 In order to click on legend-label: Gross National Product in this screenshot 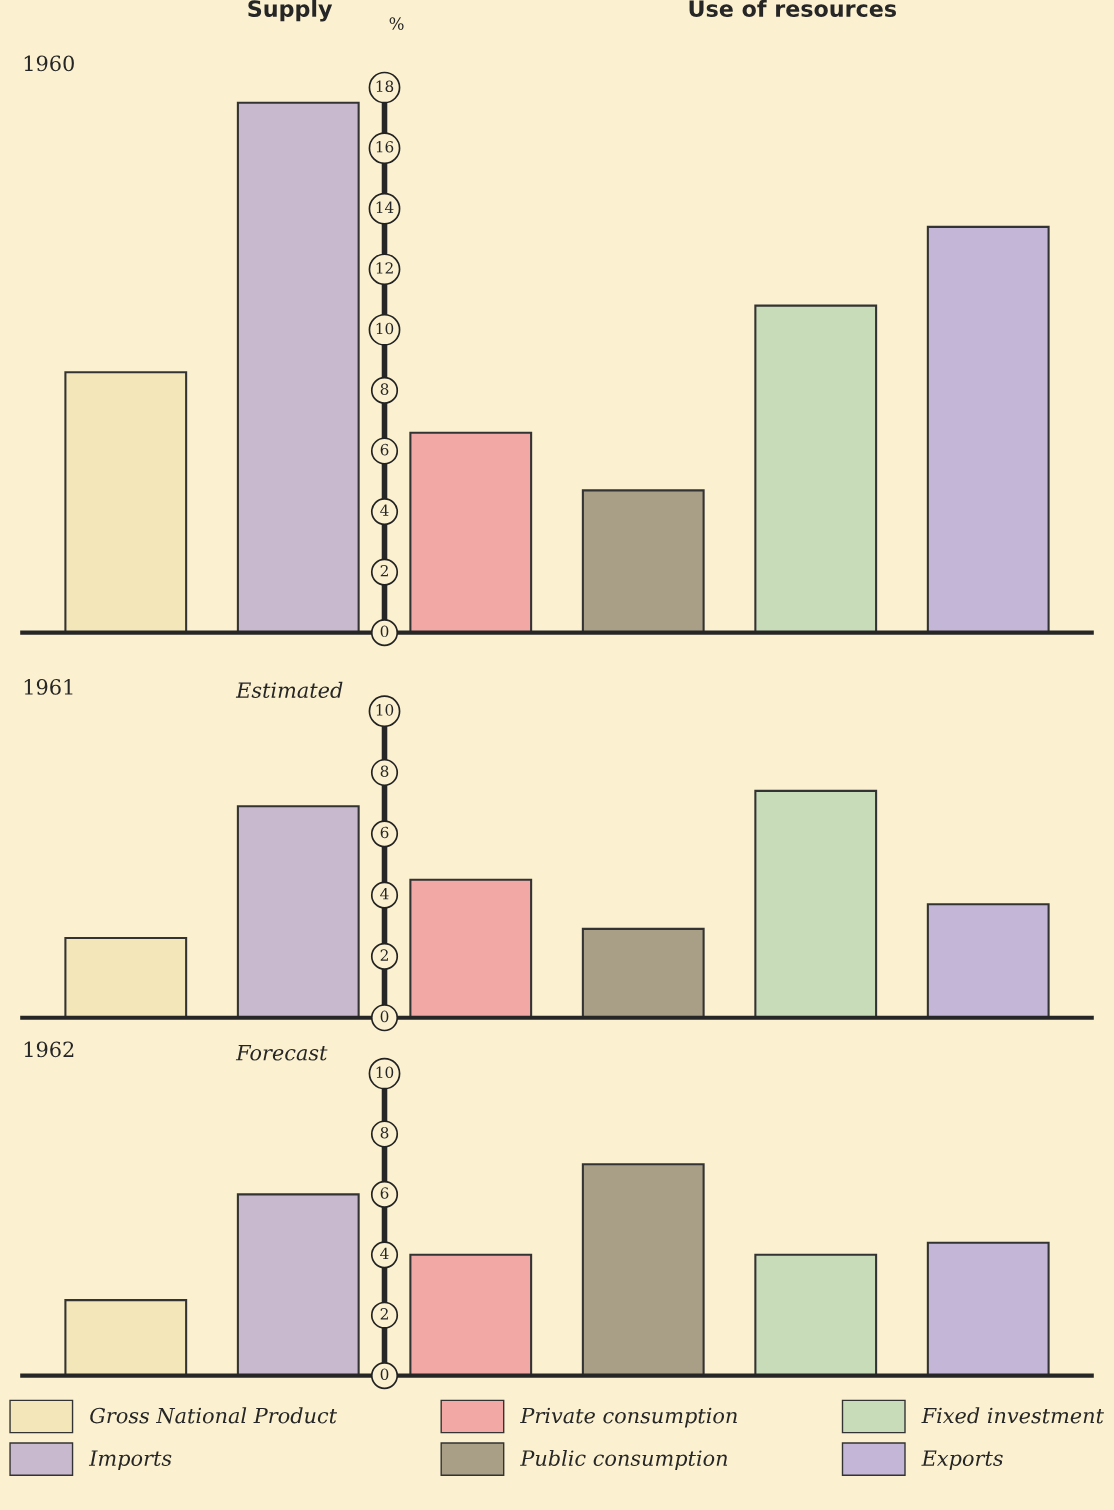, I will do `click(214, 1415)`.